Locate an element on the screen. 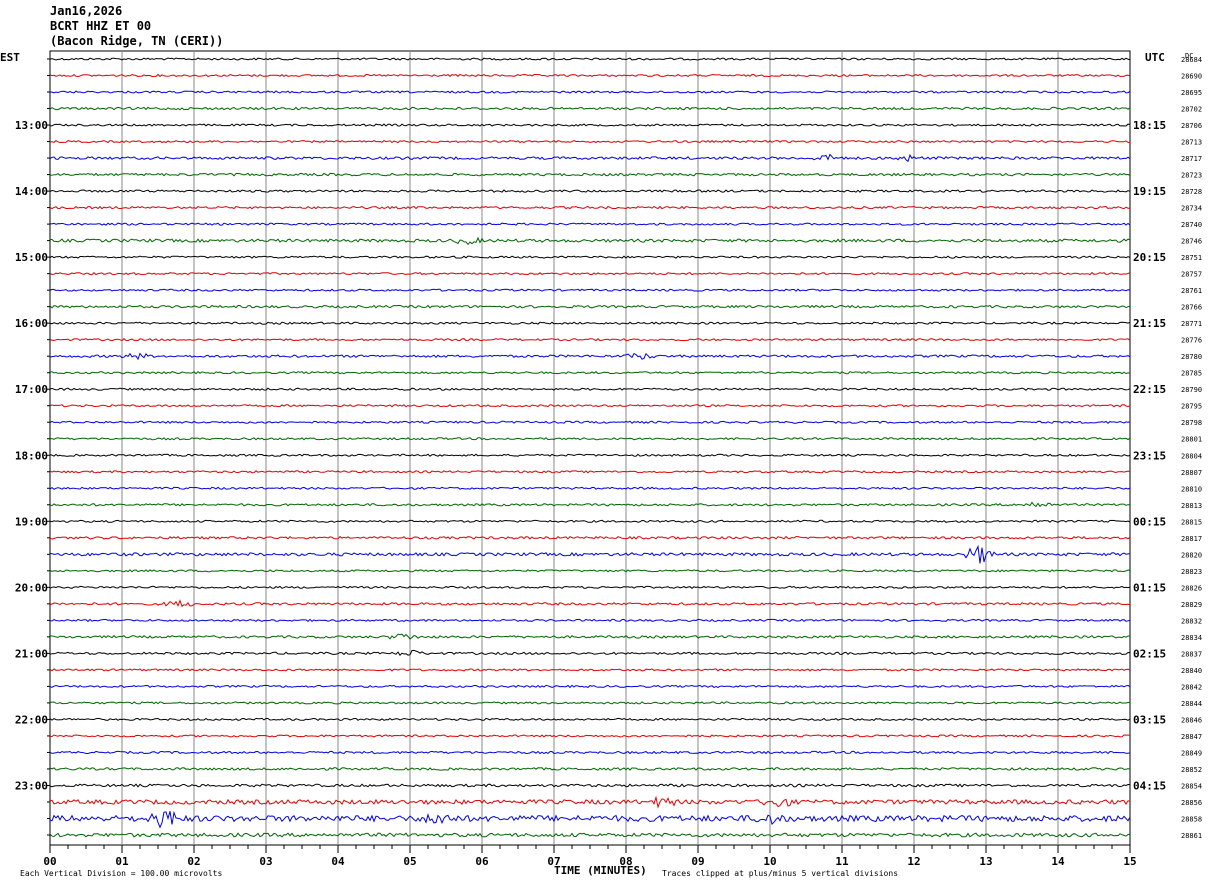 The image size is (1210, 886). x-tick-label: 05 is located at coordinates (409, 861).